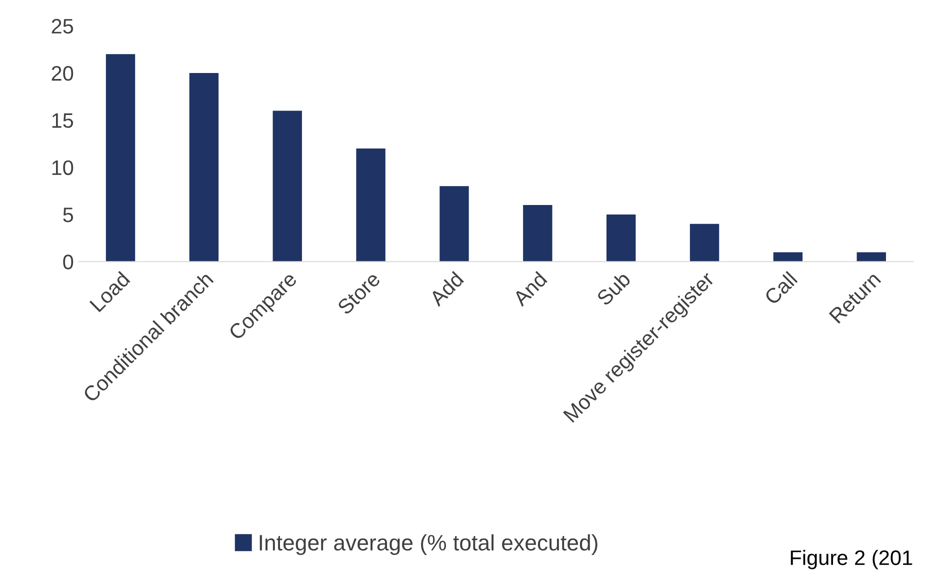 This screenshot has height=575, width=927. I want to click on y-tick-label: 0, so click(68, 262).